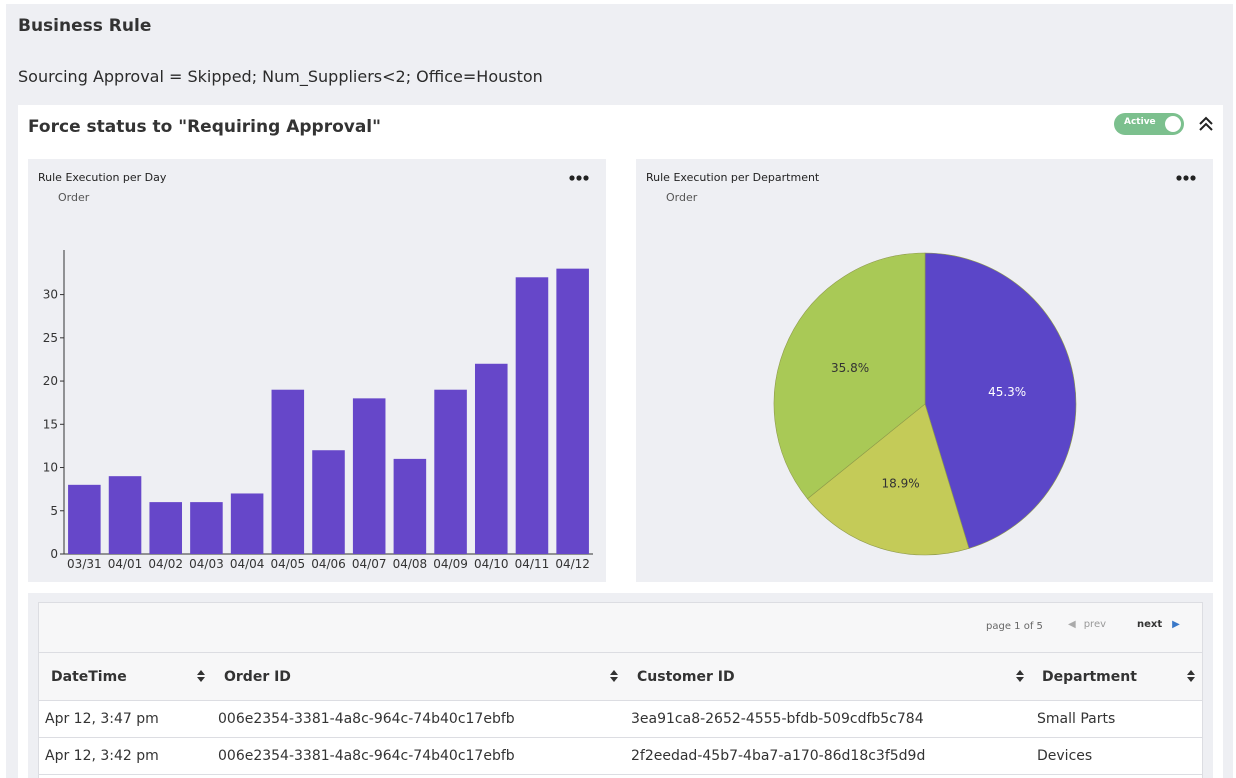 The image size is (1236, 778). What do you see at coordinates (102, 756) in the screenshot?
I see `cell-datetime: Apr 12, 3:42 pm` at bounding box center [102, 756].